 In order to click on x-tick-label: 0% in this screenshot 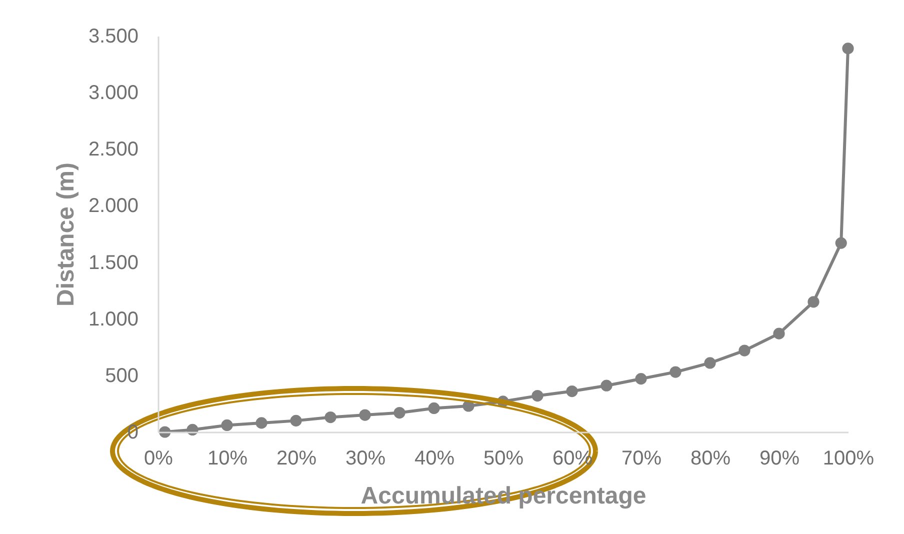, I will do `click(159, 459)`.